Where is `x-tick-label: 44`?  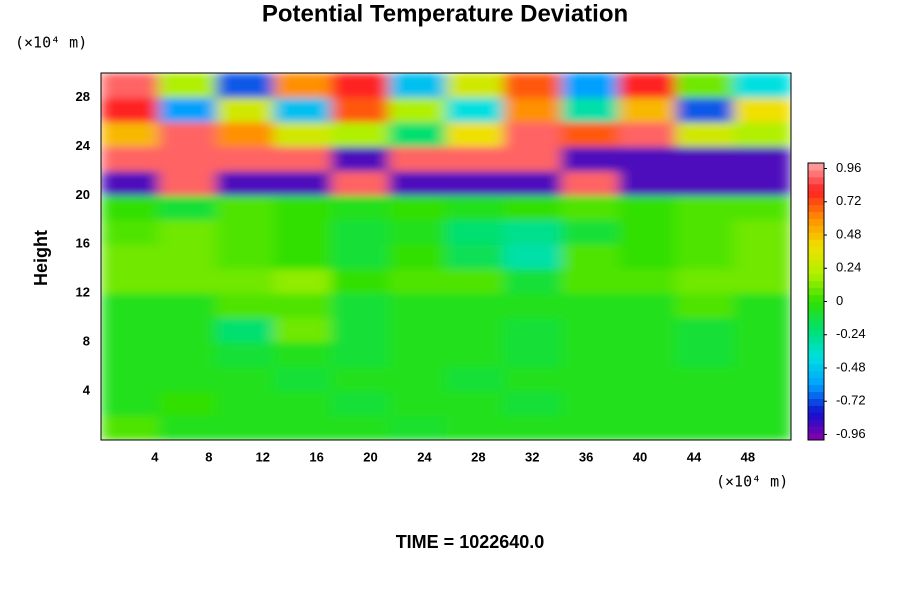 x-tick-label: 44 is located at coordinates (694, 456).